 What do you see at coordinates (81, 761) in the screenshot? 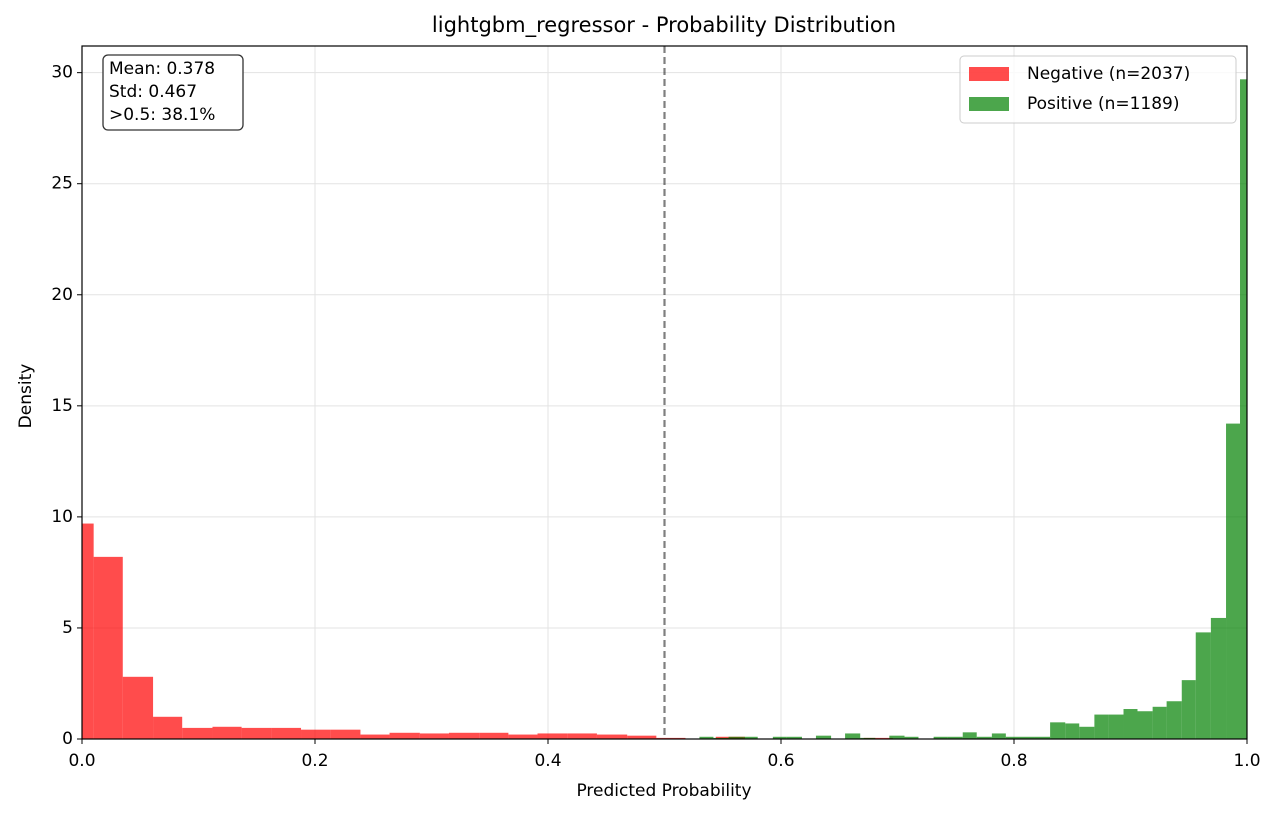
I see `x-tick-label: 0.0` at bounding box center [81, 761].